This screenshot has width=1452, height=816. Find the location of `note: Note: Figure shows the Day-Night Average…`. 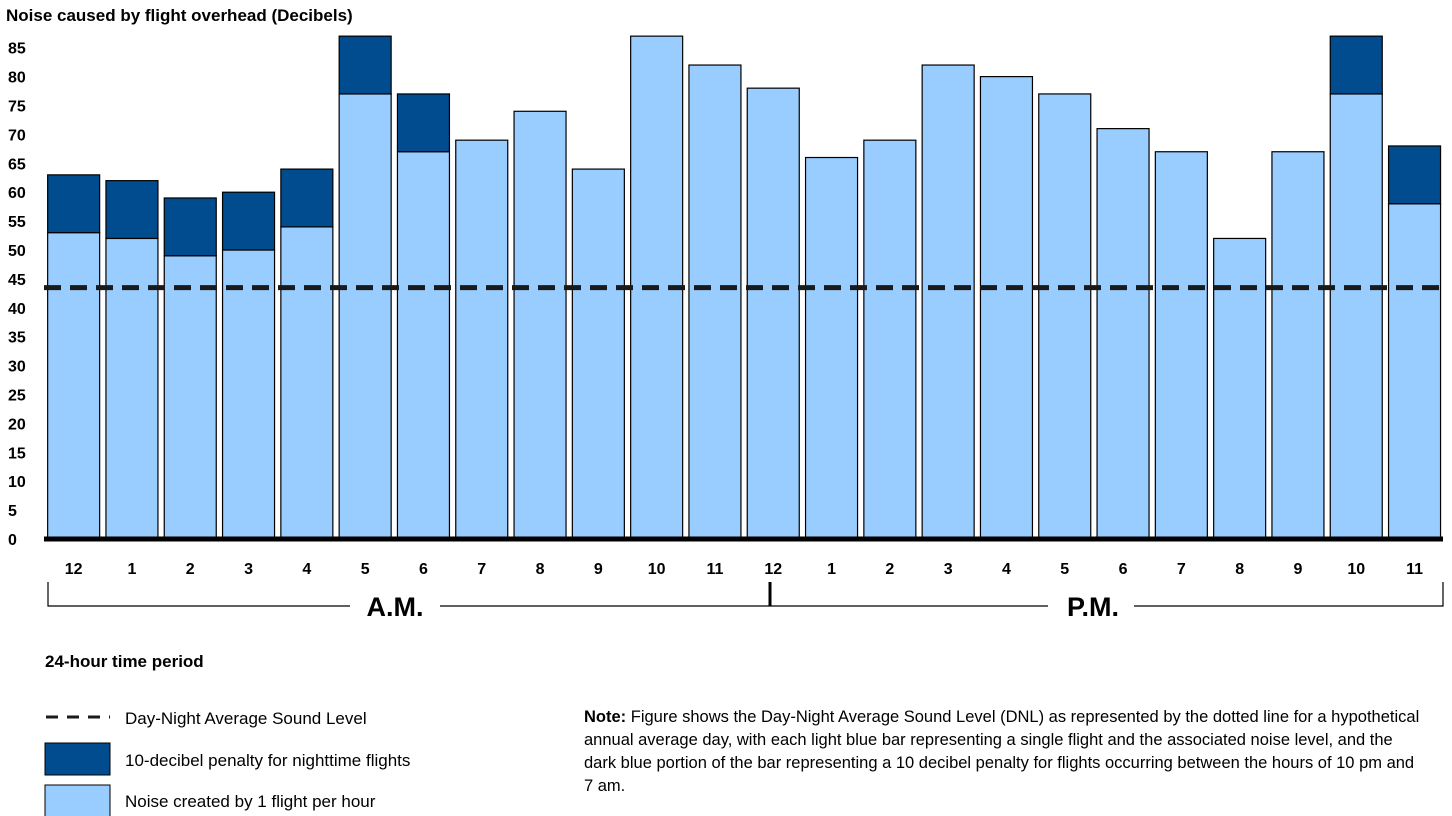

note: Note: Figure shows the Day-Night Average… is located at coordinates (1004, 752).